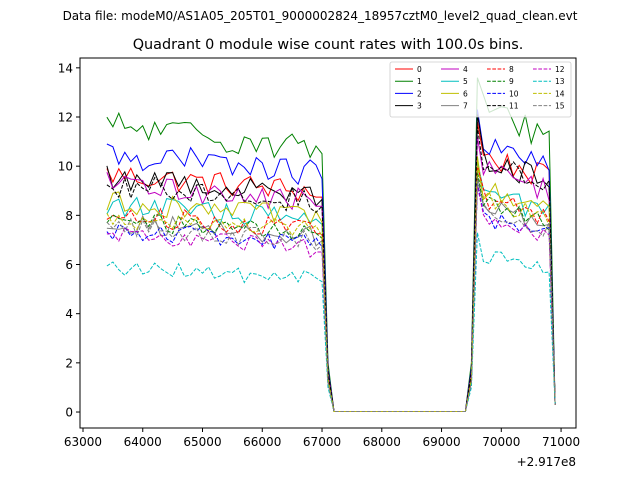  Describe the element at coordinates (69, 363) in the screenshot. I see `y-tick-label: 2` at that location.